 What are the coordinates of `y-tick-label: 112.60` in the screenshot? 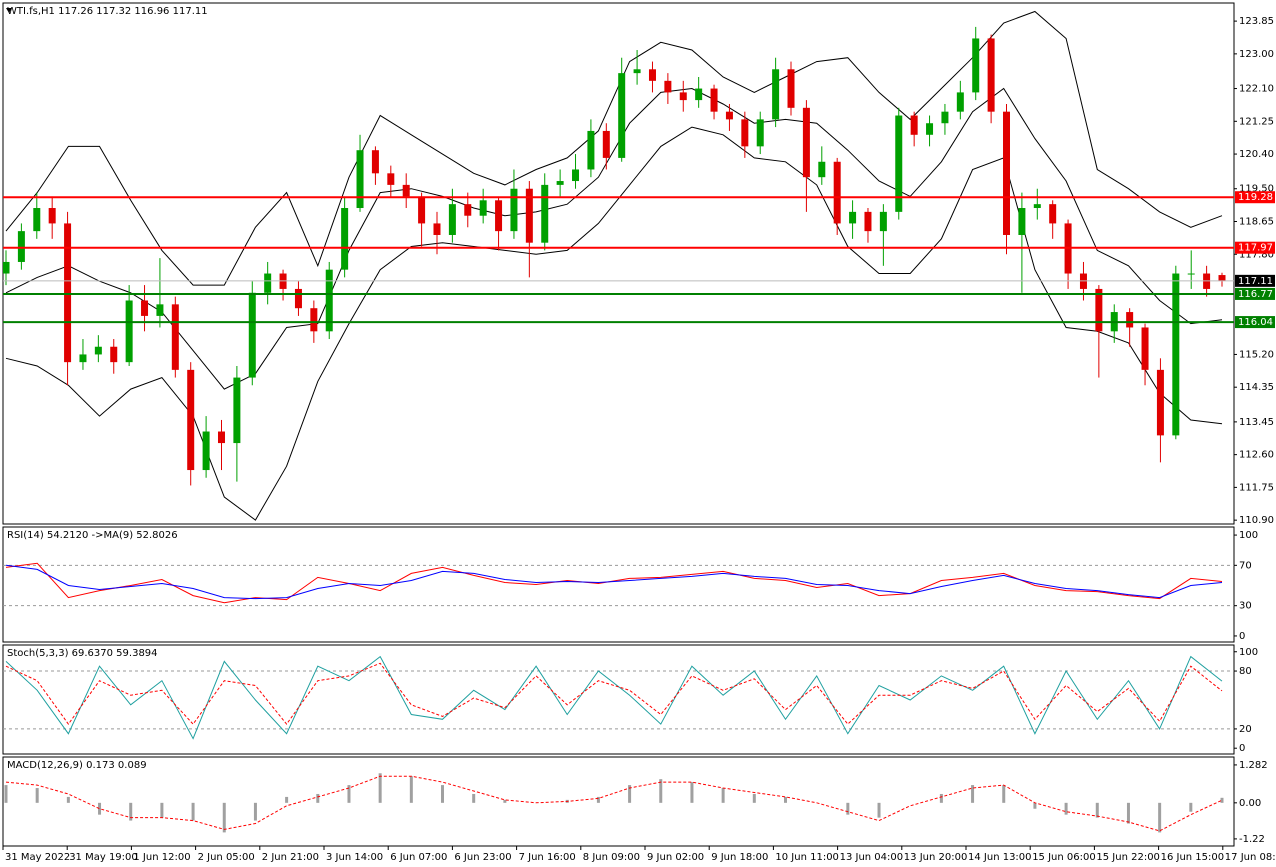 It's located at (1256, 455).